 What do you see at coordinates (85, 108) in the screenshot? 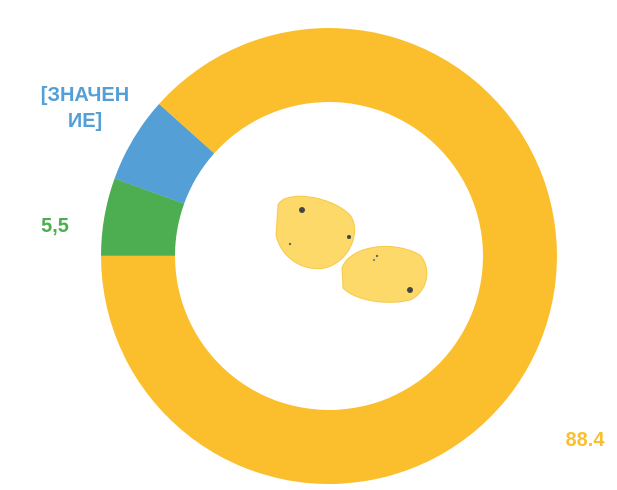
I see `data-label: [ЗНАЧЕНИЕ]` at bounding box center [85, 108].